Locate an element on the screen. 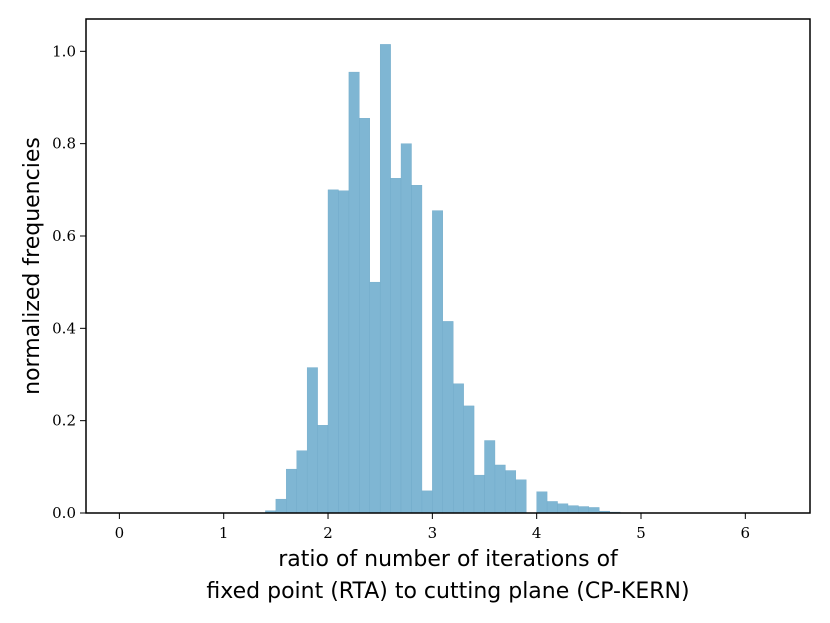 The width and height of the screenshot is (830, 623). x-tick-label: 4 is located at coordinates (537, 533).